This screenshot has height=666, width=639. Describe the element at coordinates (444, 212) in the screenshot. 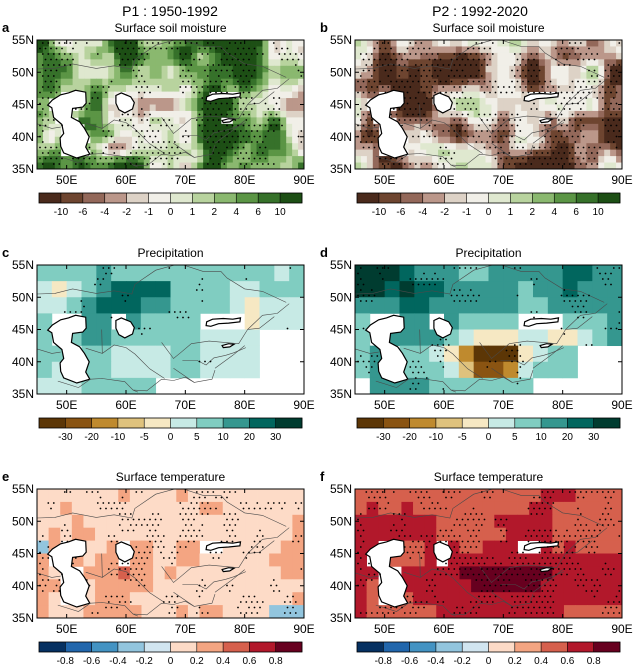

I see `colorbar-label: -2` at that location.